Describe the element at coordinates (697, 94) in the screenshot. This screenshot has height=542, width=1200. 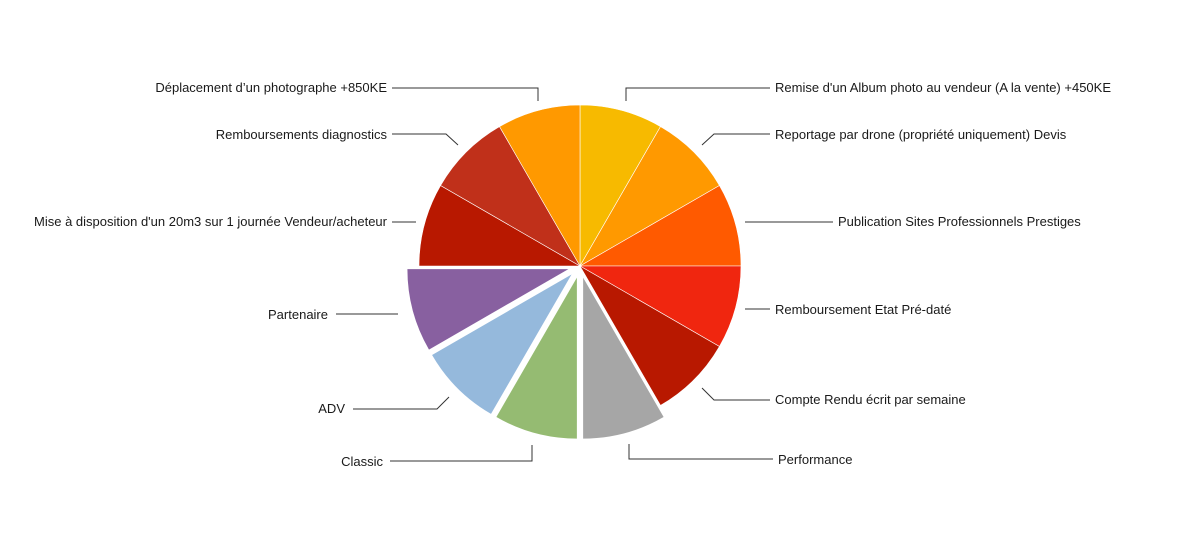
I see `leader-line-remise-d-un-album-photo-au-vendeur-a-la-` at that location.